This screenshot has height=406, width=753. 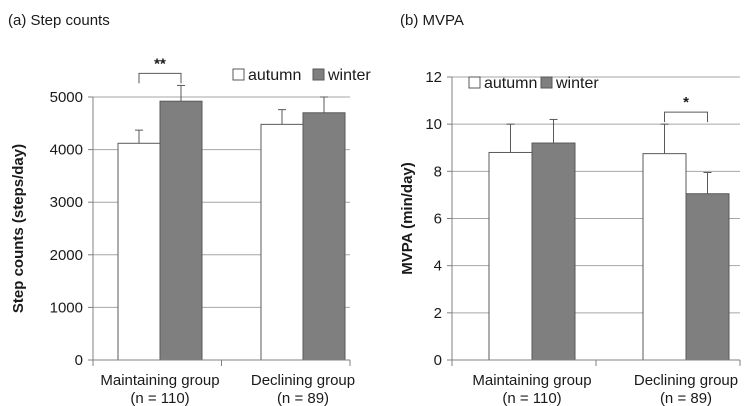 I want to click on y-tick-label: 10, so click(x=433, y=124).